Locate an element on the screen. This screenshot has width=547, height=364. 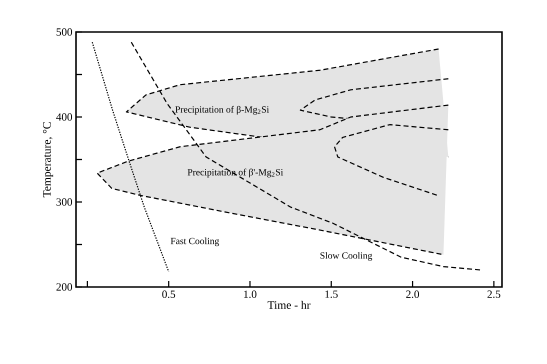
x-tick-label: 0.5 is located at coordinates (169, 294).